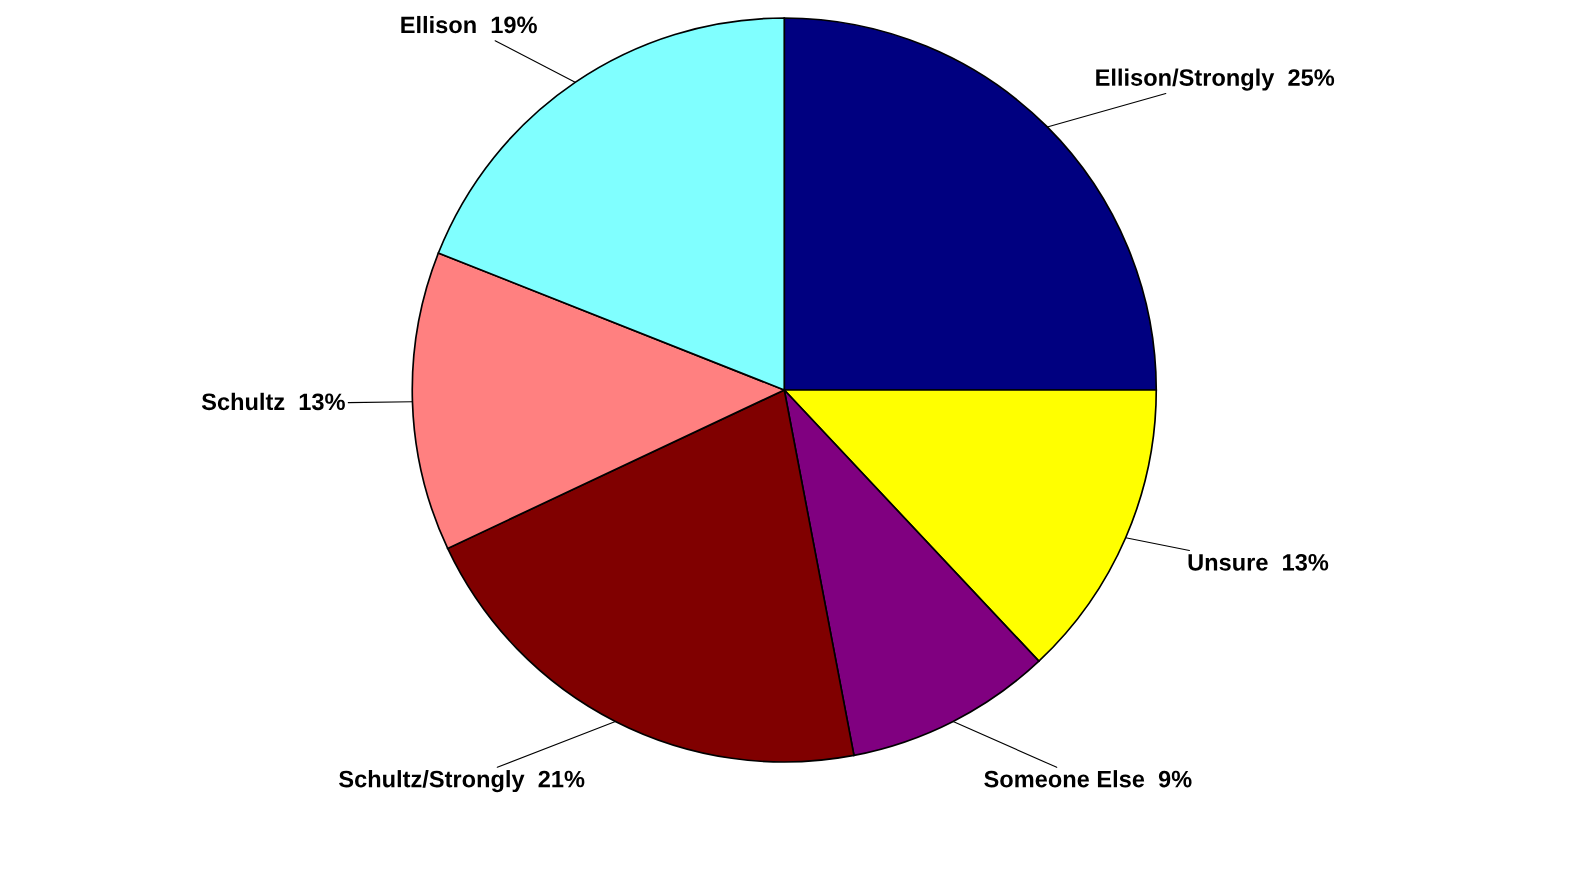  What do you see at coordinates (273, 401) in the screenshot?
I see `slice-label: Schultz 13%` at bounding box center [273, 401].